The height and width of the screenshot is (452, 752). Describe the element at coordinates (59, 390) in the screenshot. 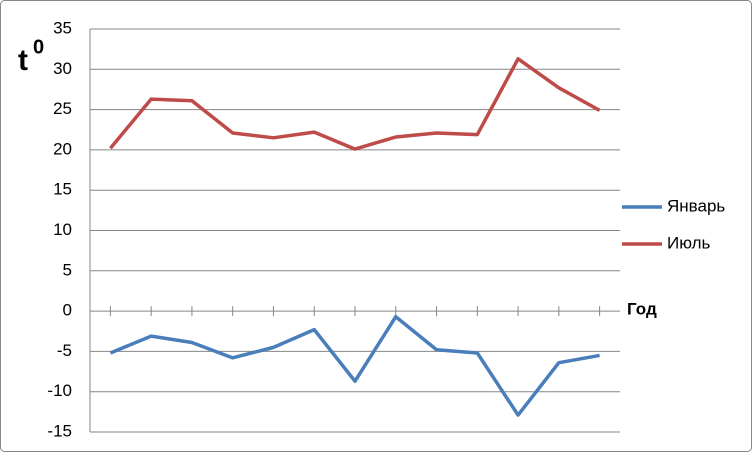

I see `y-tick-label: -10` at that location.